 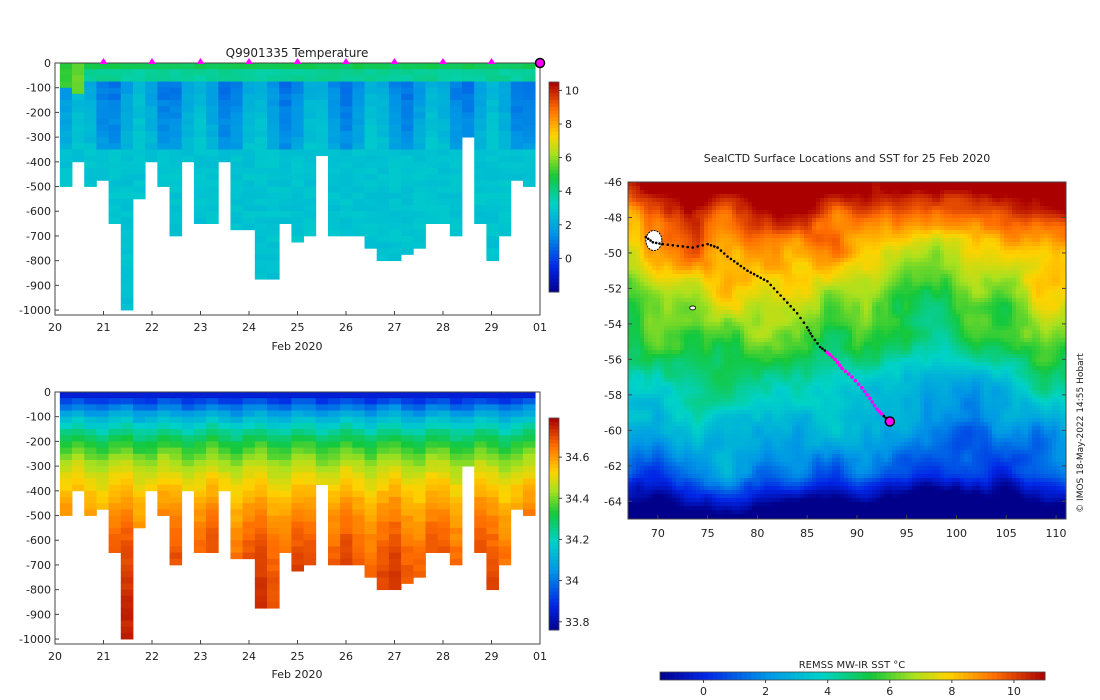 What do you see at coordinates (807, 533) in the screenshot?
I see `map-lon-label: 85` at bounding box center [807, 533].